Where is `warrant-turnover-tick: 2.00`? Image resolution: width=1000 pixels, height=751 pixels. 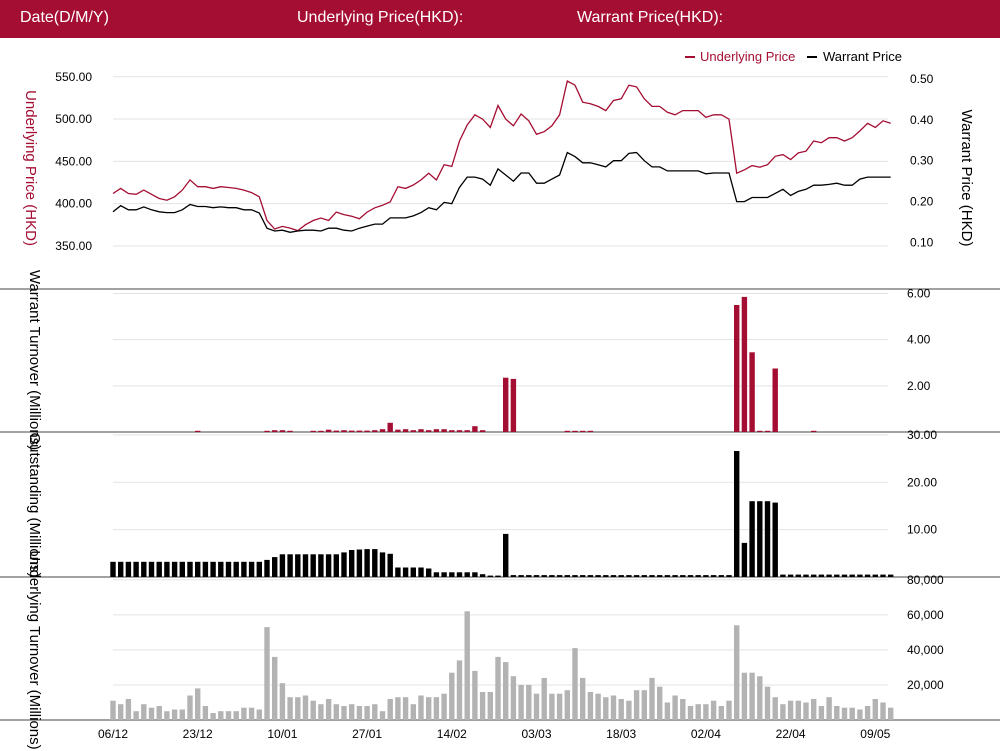 warrant-turnover-tick: 2.00 is located at coordinates (919, 386).